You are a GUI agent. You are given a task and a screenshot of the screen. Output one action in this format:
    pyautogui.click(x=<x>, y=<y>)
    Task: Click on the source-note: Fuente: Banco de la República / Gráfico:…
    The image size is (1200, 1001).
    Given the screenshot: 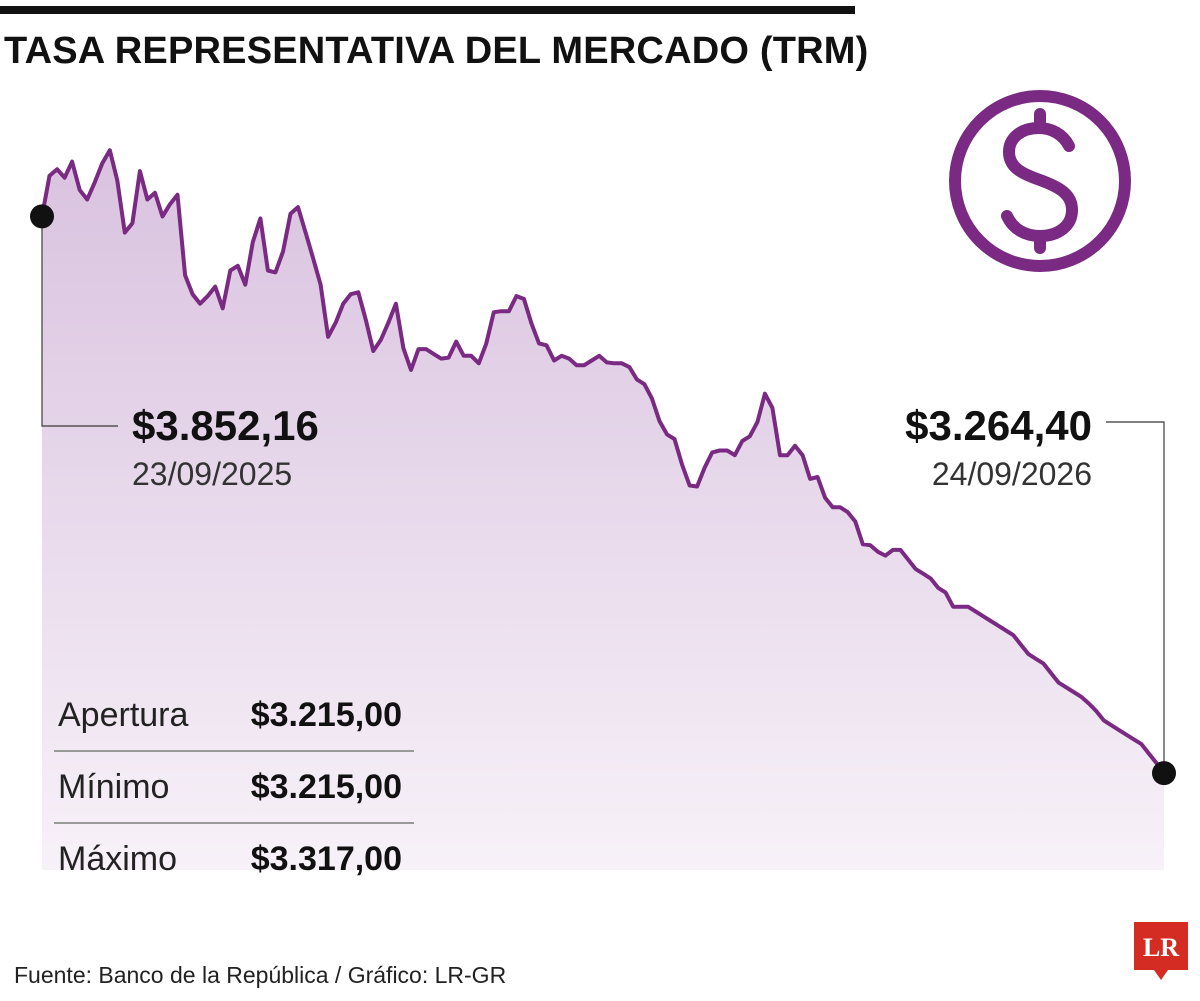 What is the action you would take?
    pyautogui.click(x=260, y=975)
    